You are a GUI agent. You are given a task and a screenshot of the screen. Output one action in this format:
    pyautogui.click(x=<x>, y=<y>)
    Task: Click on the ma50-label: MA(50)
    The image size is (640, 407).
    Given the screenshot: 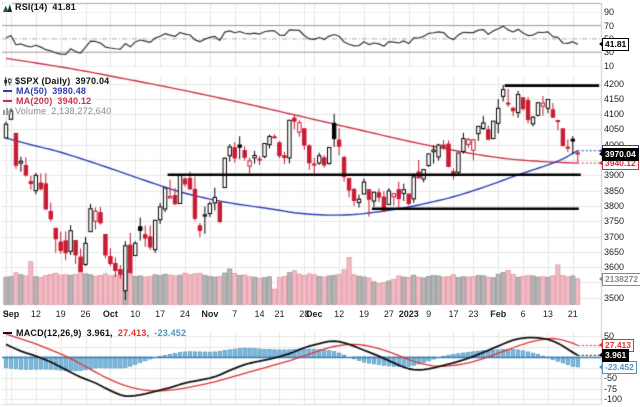 What is the action you would take?
    pyautogui.click(x=32, y=91)
    